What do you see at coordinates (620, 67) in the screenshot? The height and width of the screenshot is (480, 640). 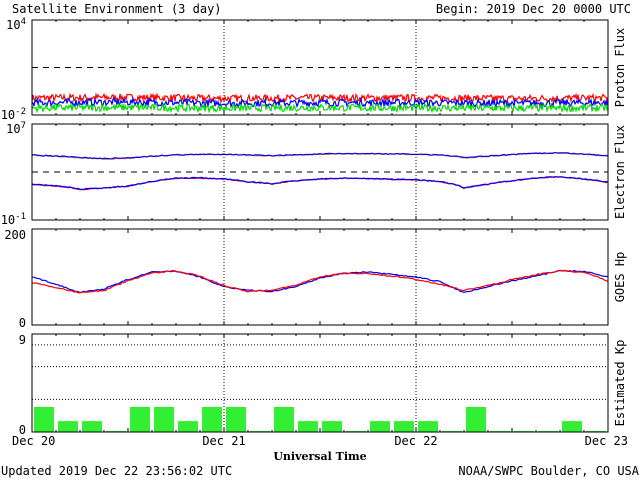 I see `proton-flux-ylabel: Proton Flux` at bounding box center [620, 67].